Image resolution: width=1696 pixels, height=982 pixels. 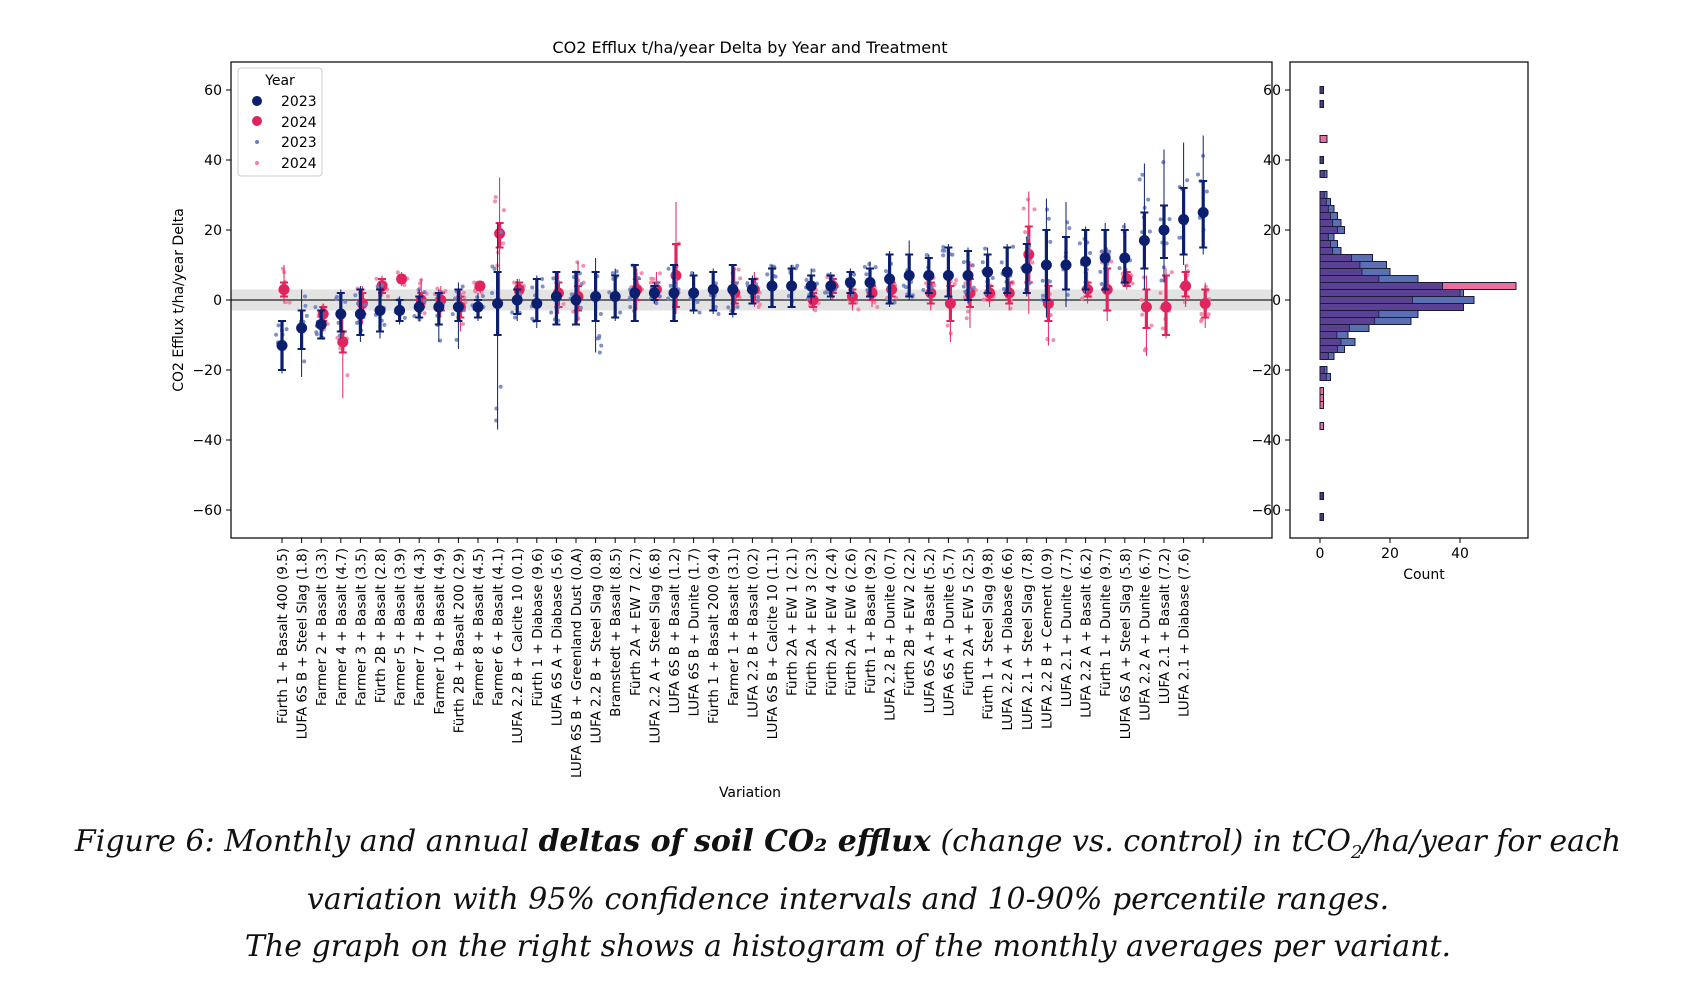 What do you see at coordinates (910, 622) in the screenshot?
I see `x-tick-label: Fürth 2B + EW 2 (2.2)` at bounding box center [910, 622].